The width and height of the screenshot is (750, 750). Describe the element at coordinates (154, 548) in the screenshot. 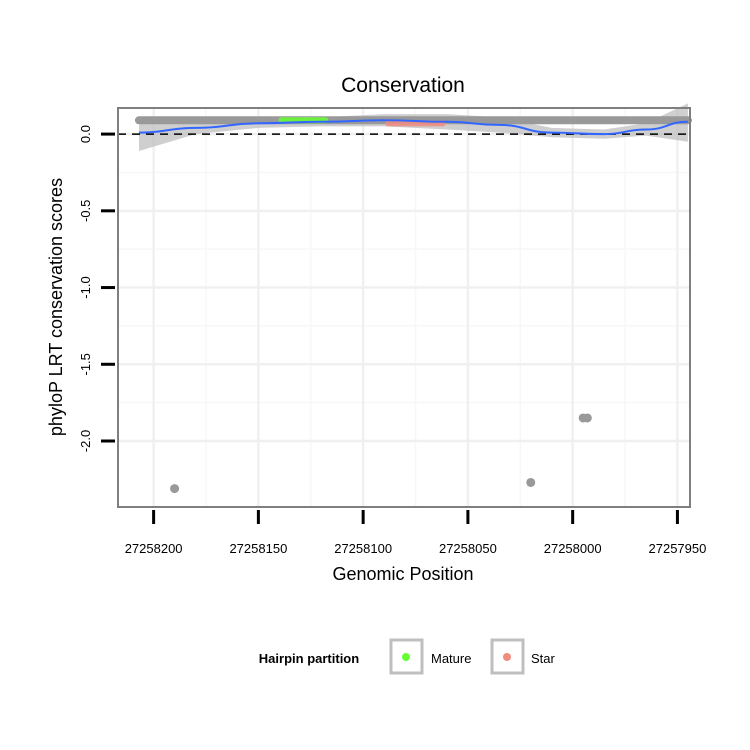

I see `x-tick-label: 27258200` at that location.